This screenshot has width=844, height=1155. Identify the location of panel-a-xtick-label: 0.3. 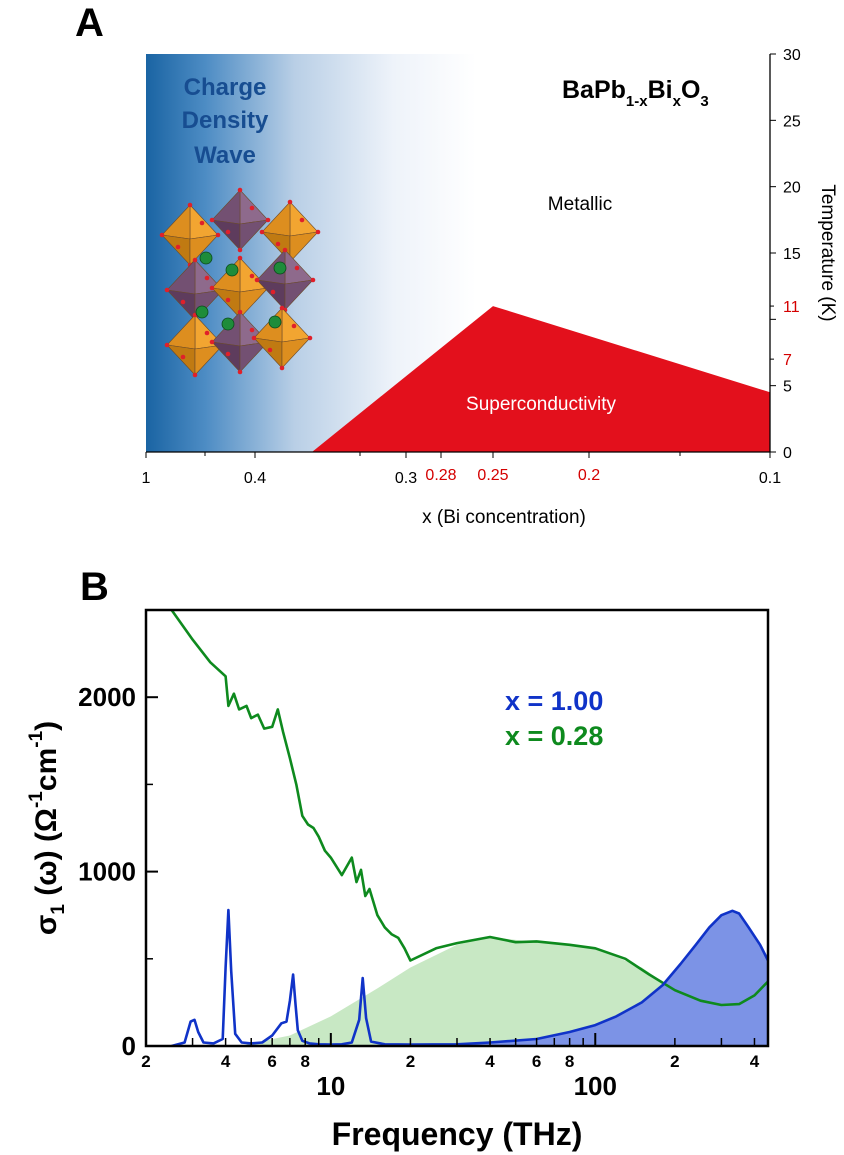
(406, 478).